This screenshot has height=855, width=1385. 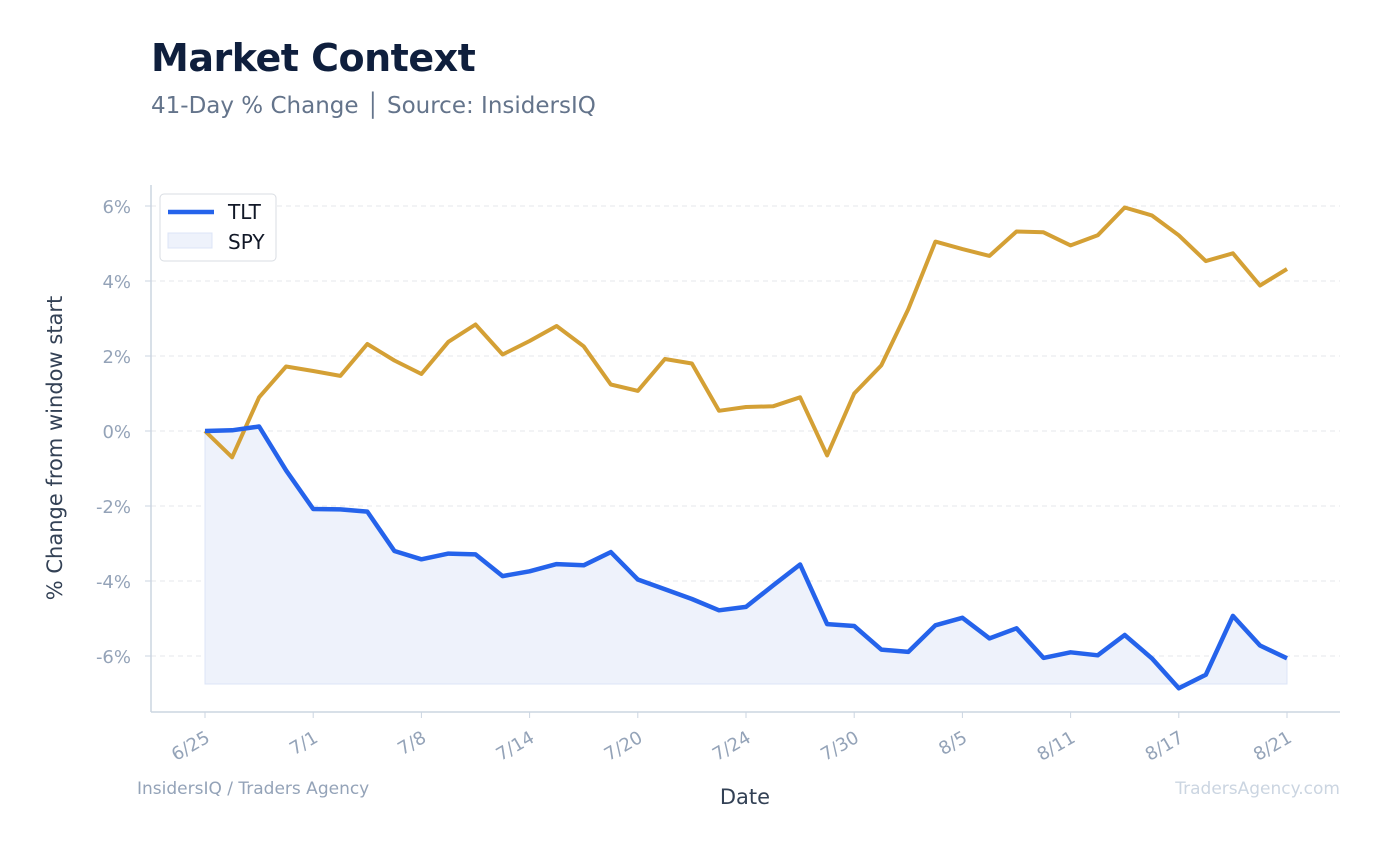 What do you see at coordinates (373, 106) in the screenshot?
I see `chart-subtitle: 41-Day % Change │ Source: InsidersIQ` at bounding box center [373, 106].